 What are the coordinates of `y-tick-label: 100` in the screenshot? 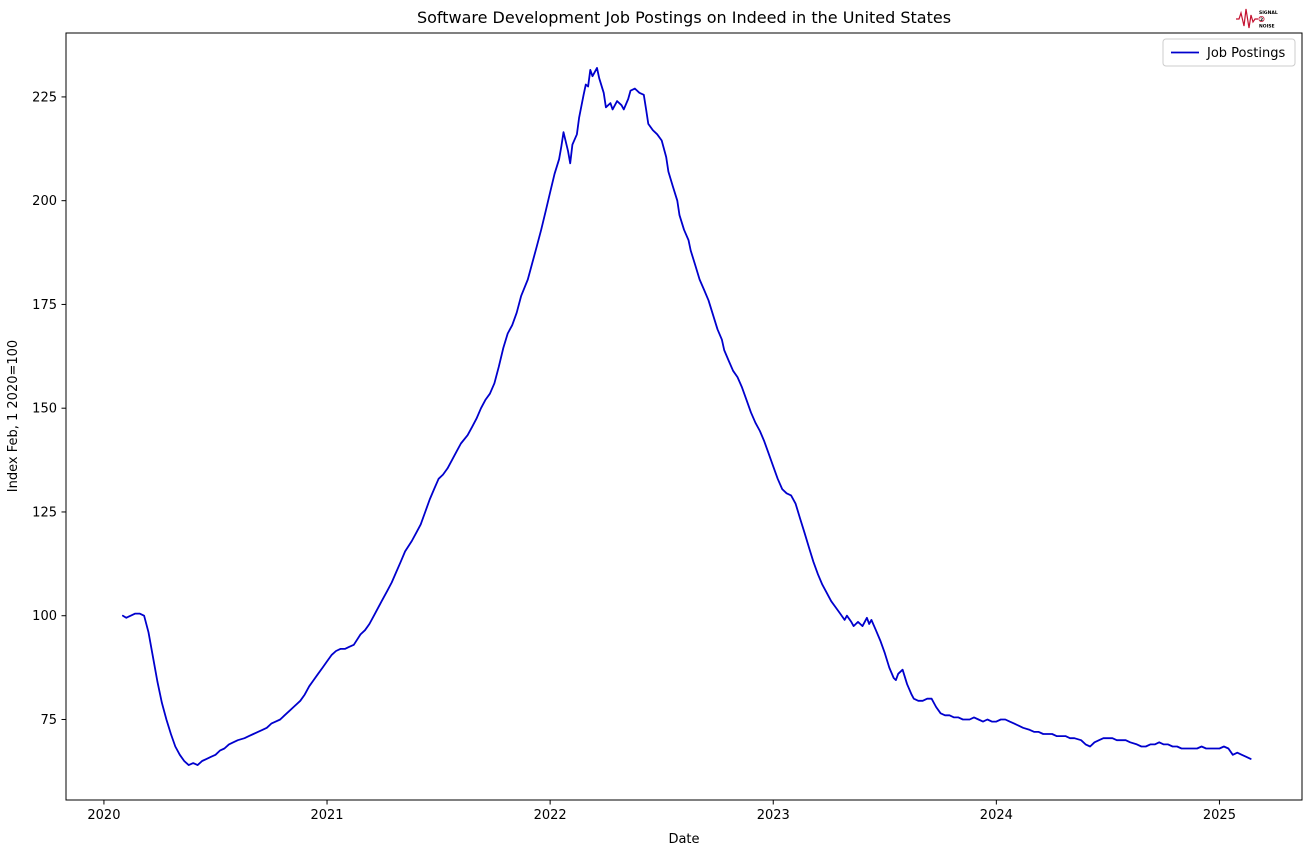 It's located at (44, 616).